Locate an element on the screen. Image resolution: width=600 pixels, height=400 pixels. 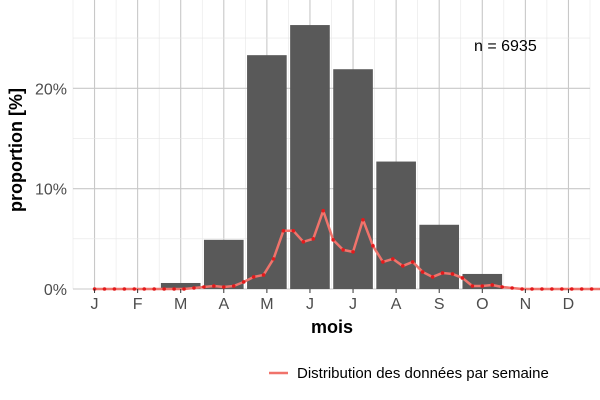
y-tick-label: 0% is located at coordinates (55, 290).